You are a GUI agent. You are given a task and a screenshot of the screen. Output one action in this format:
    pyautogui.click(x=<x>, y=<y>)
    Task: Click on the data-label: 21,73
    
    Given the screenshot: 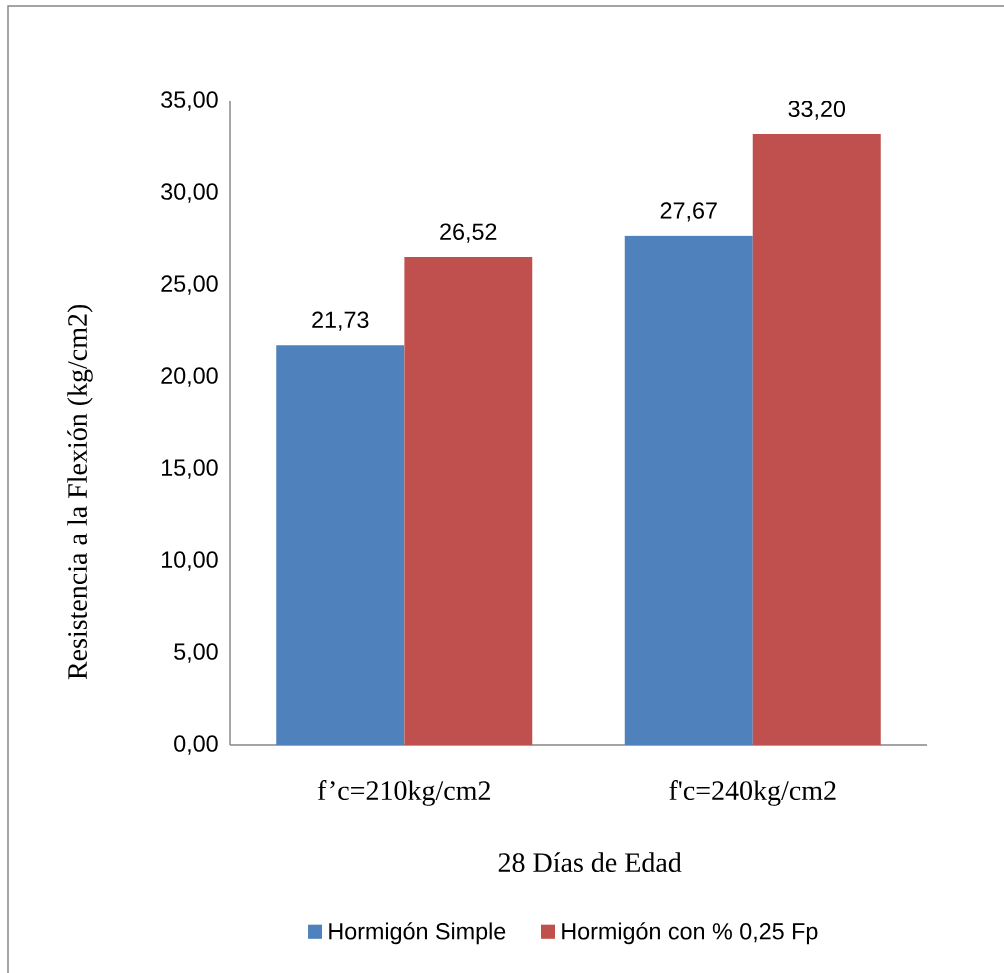 What is the action you would take?
    pyautogui.click(x=340, y=321)
    